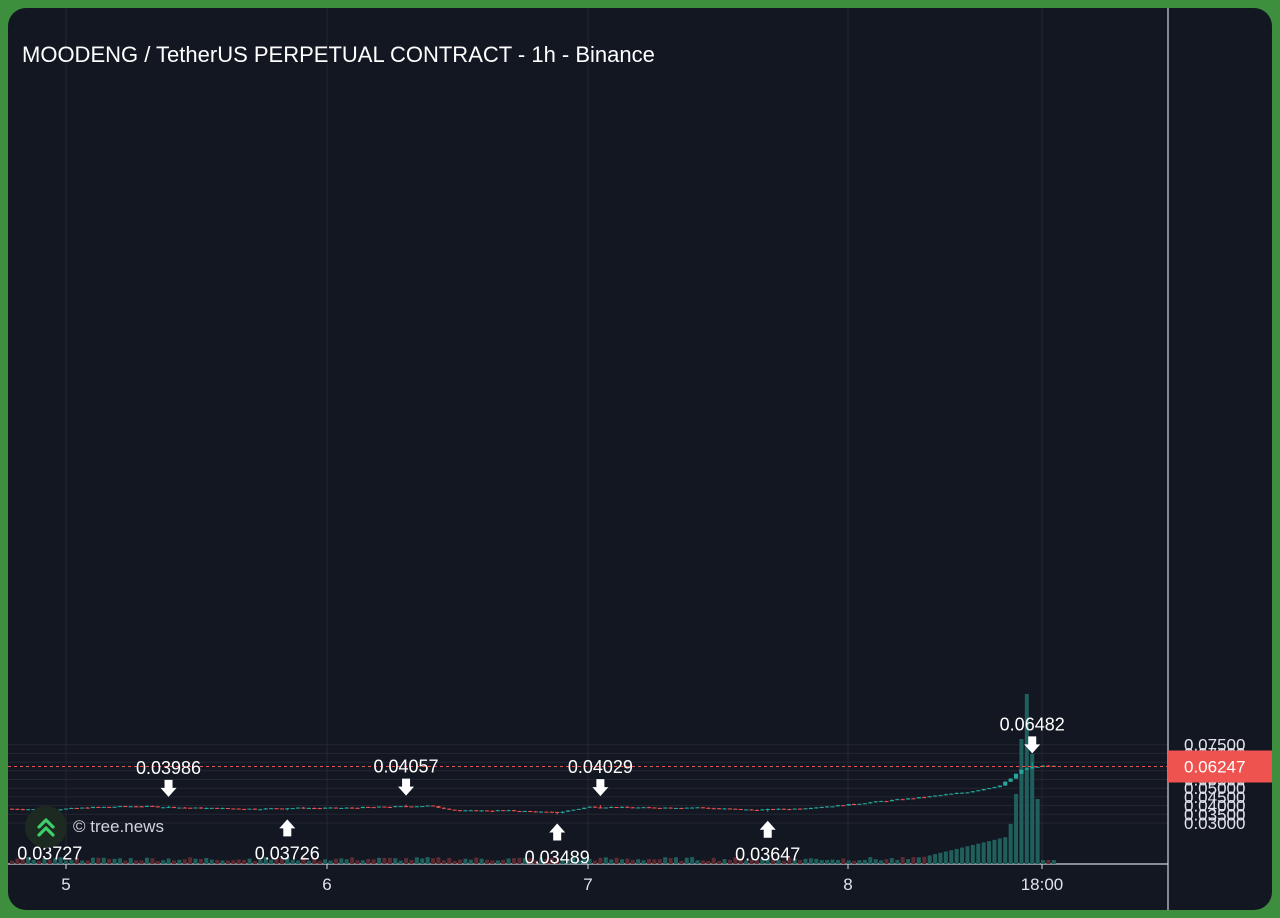 The width and height of the screenshot is (1280, 918). Describe the element at coordinates (1214, 745) in the screenshot. I see `price-axis-label: 0.07500` at that location.